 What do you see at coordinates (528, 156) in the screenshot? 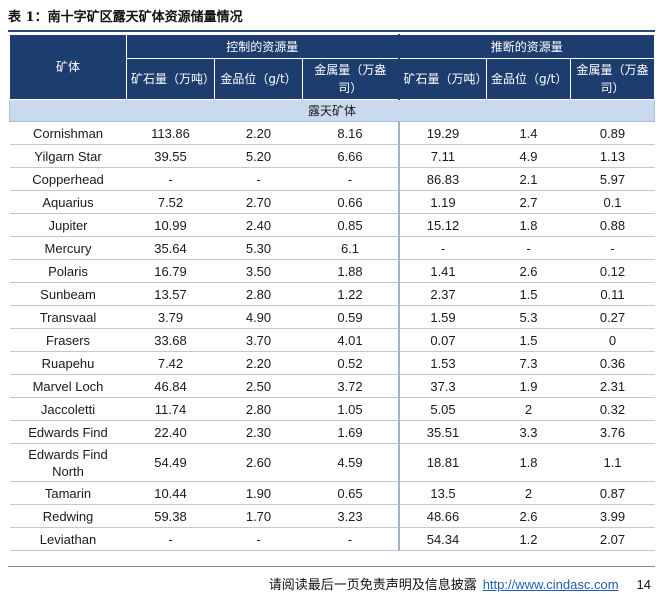
I see `table-cell: 4.9` at bounding box center [528, 156].